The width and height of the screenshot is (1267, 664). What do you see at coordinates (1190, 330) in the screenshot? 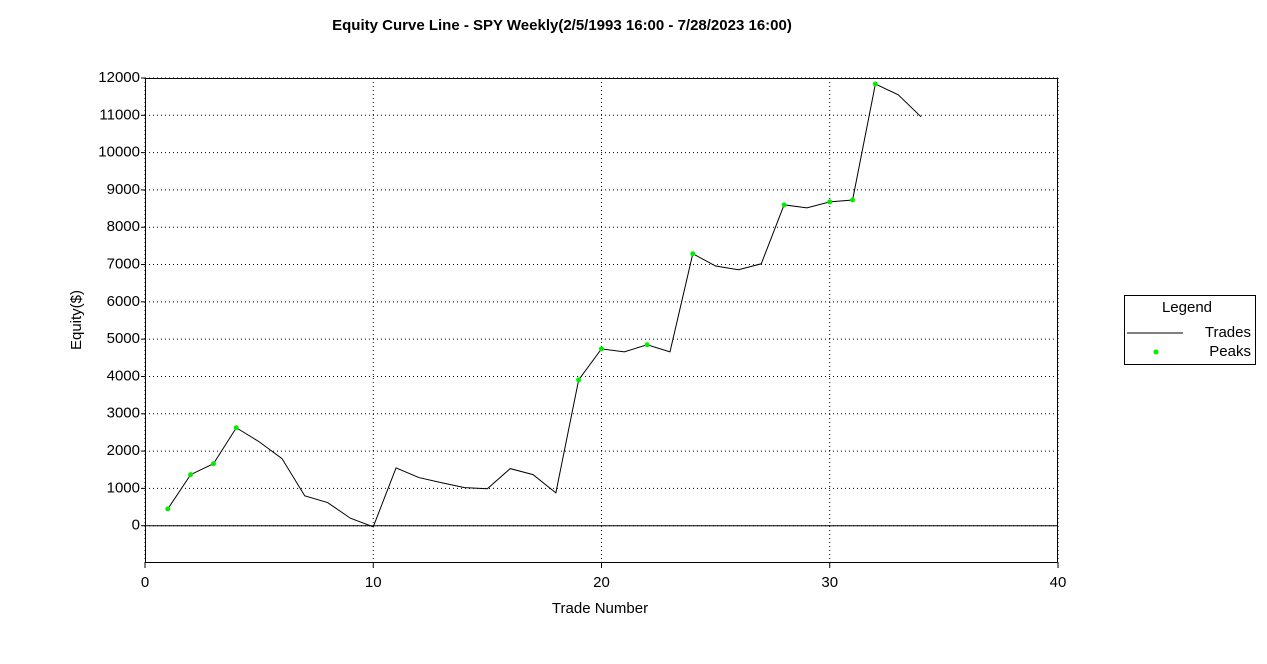
I see `legend-box` at bounding box center [1190, 330].